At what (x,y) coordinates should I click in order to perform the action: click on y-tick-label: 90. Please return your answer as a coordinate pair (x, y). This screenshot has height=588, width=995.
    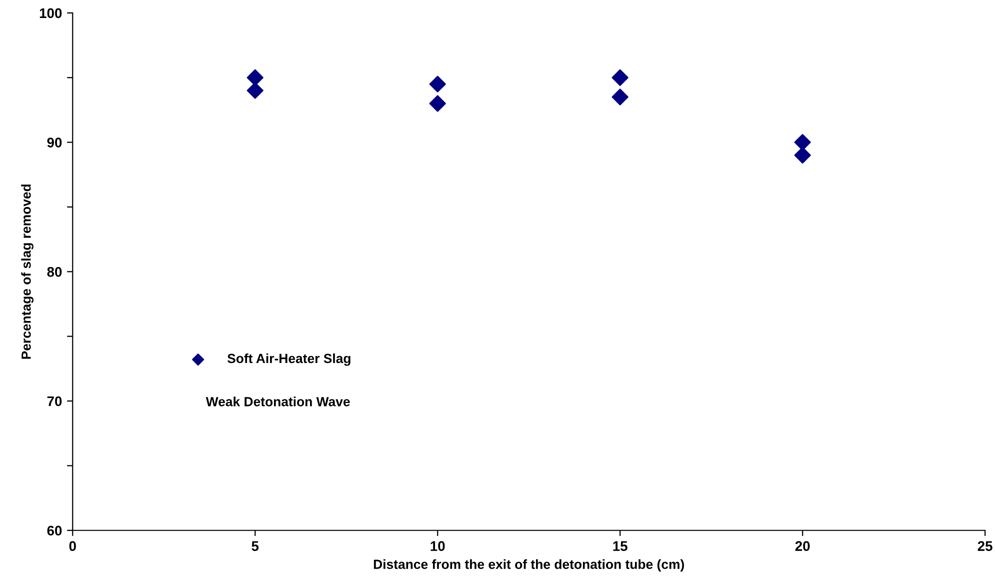
    Looking at the image, I should click on (54, 143).